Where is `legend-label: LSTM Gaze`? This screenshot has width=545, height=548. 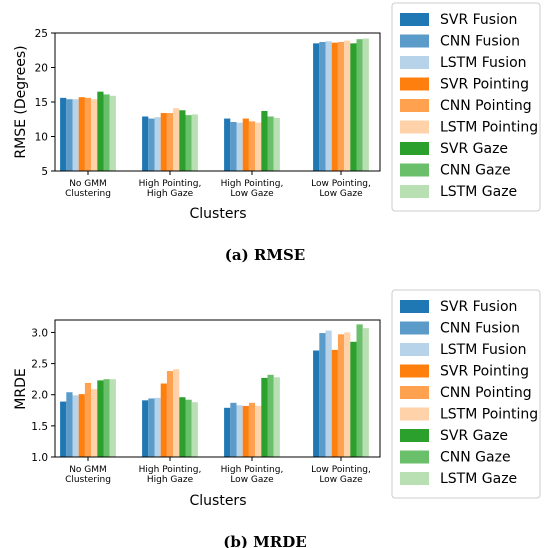
legend-label: LSTM Gaze is located at coordinates (478, 192).